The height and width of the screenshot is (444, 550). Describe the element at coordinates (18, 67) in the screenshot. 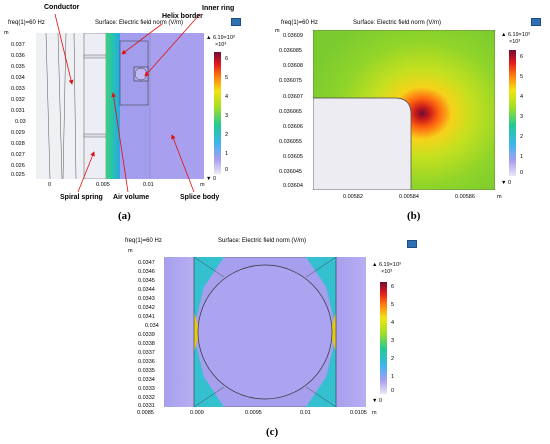

I see `y-tick: 0.035` at that location.